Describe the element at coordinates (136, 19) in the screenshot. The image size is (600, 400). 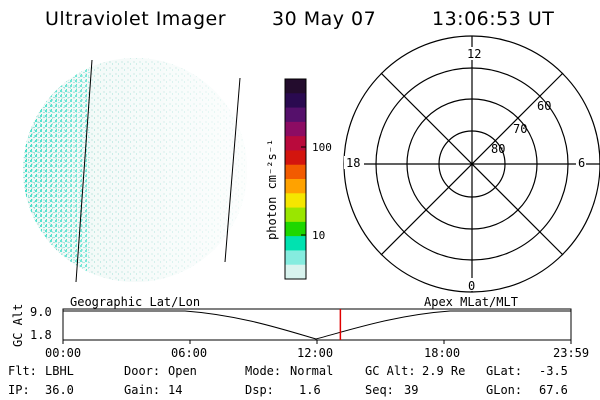
I see `instrument-title: Ultraviolet Imager` at that location.